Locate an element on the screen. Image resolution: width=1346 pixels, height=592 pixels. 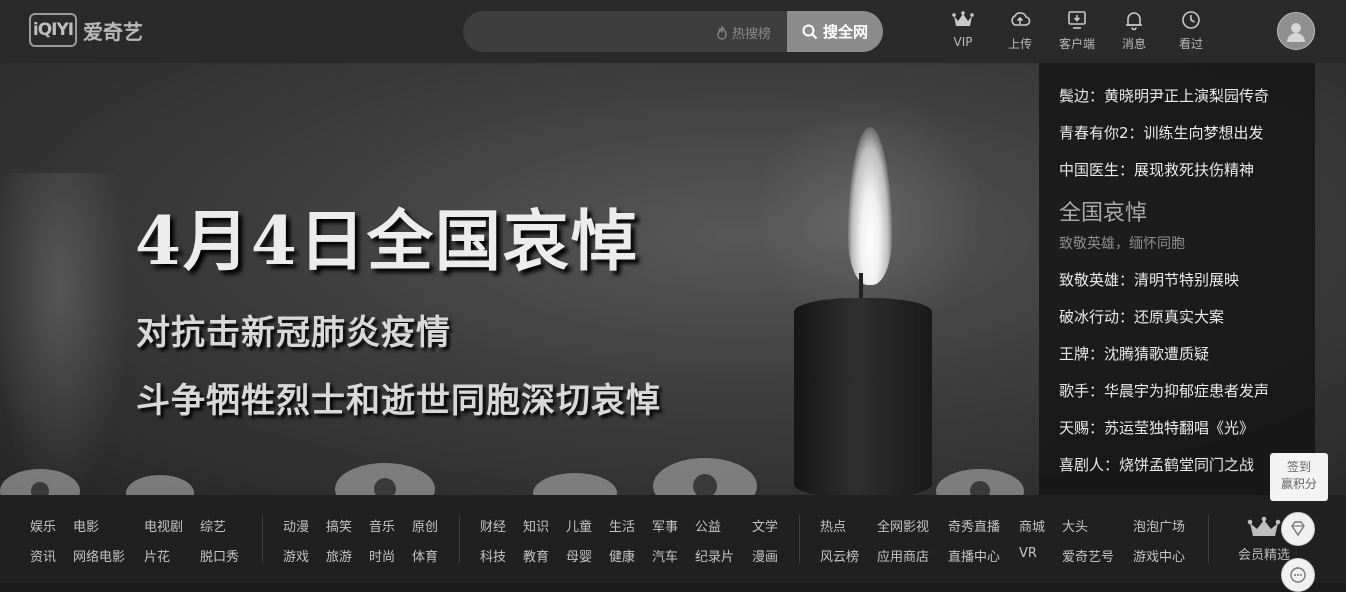
tooltip-line-2: 赢积分 is located at coordinates (1298, 484).